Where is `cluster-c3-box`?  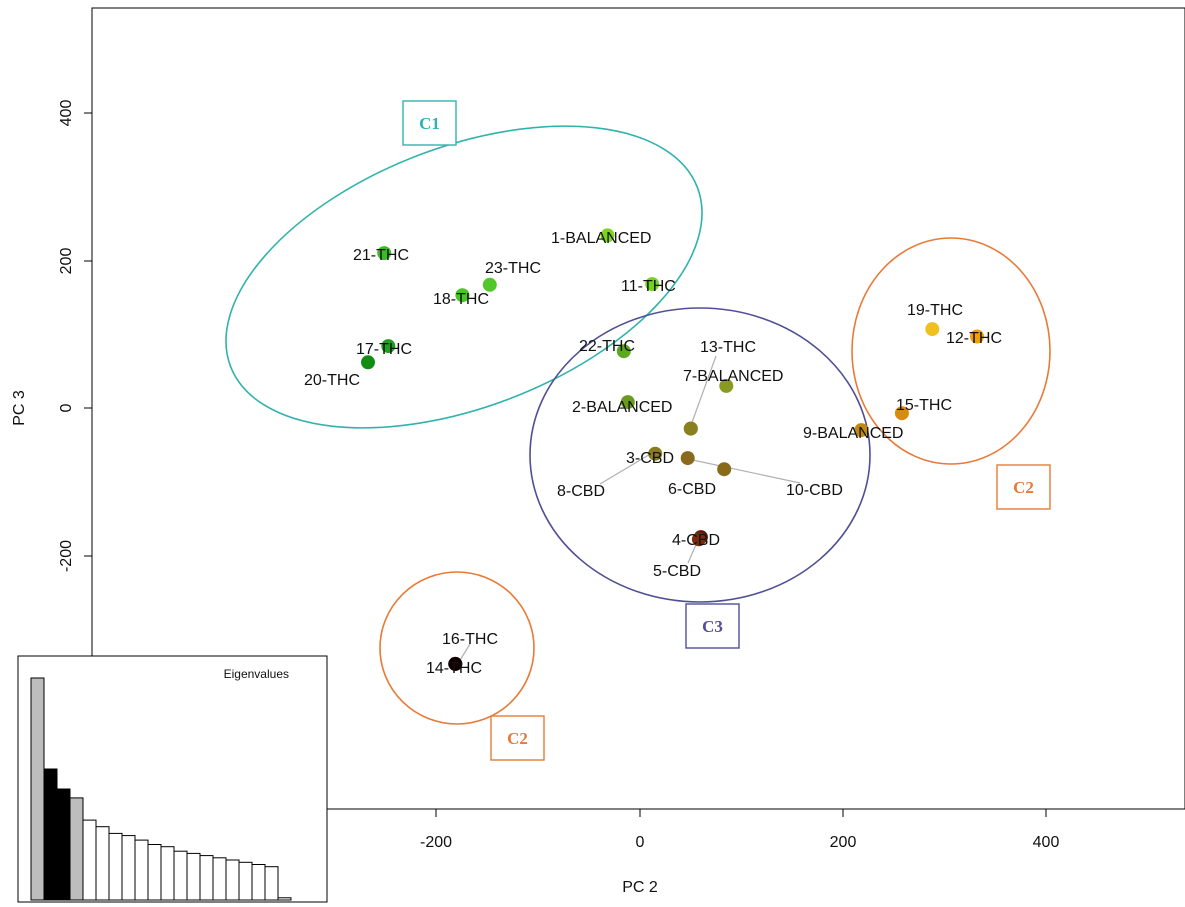 cluster-c3-box is located at coordinates (712, 626).